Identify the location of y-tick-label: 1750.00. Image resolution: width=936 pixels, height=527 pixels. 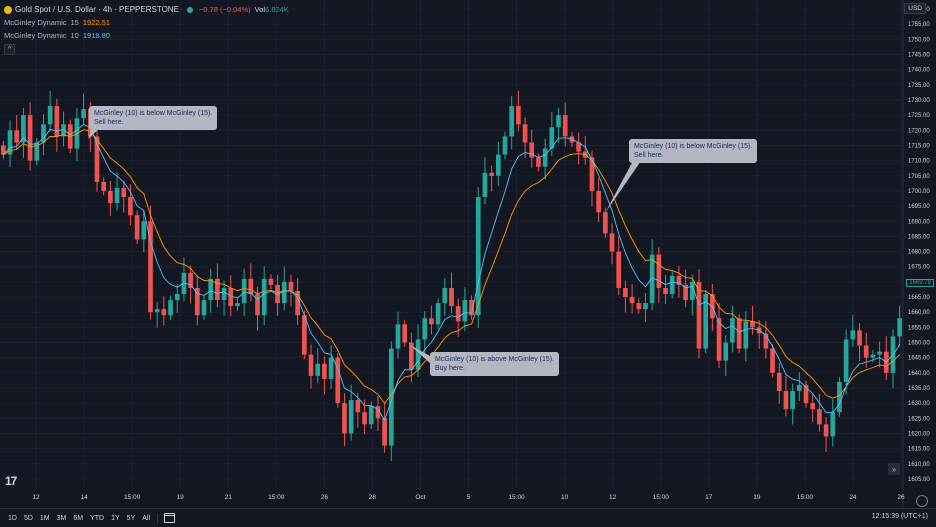
(919, 40).